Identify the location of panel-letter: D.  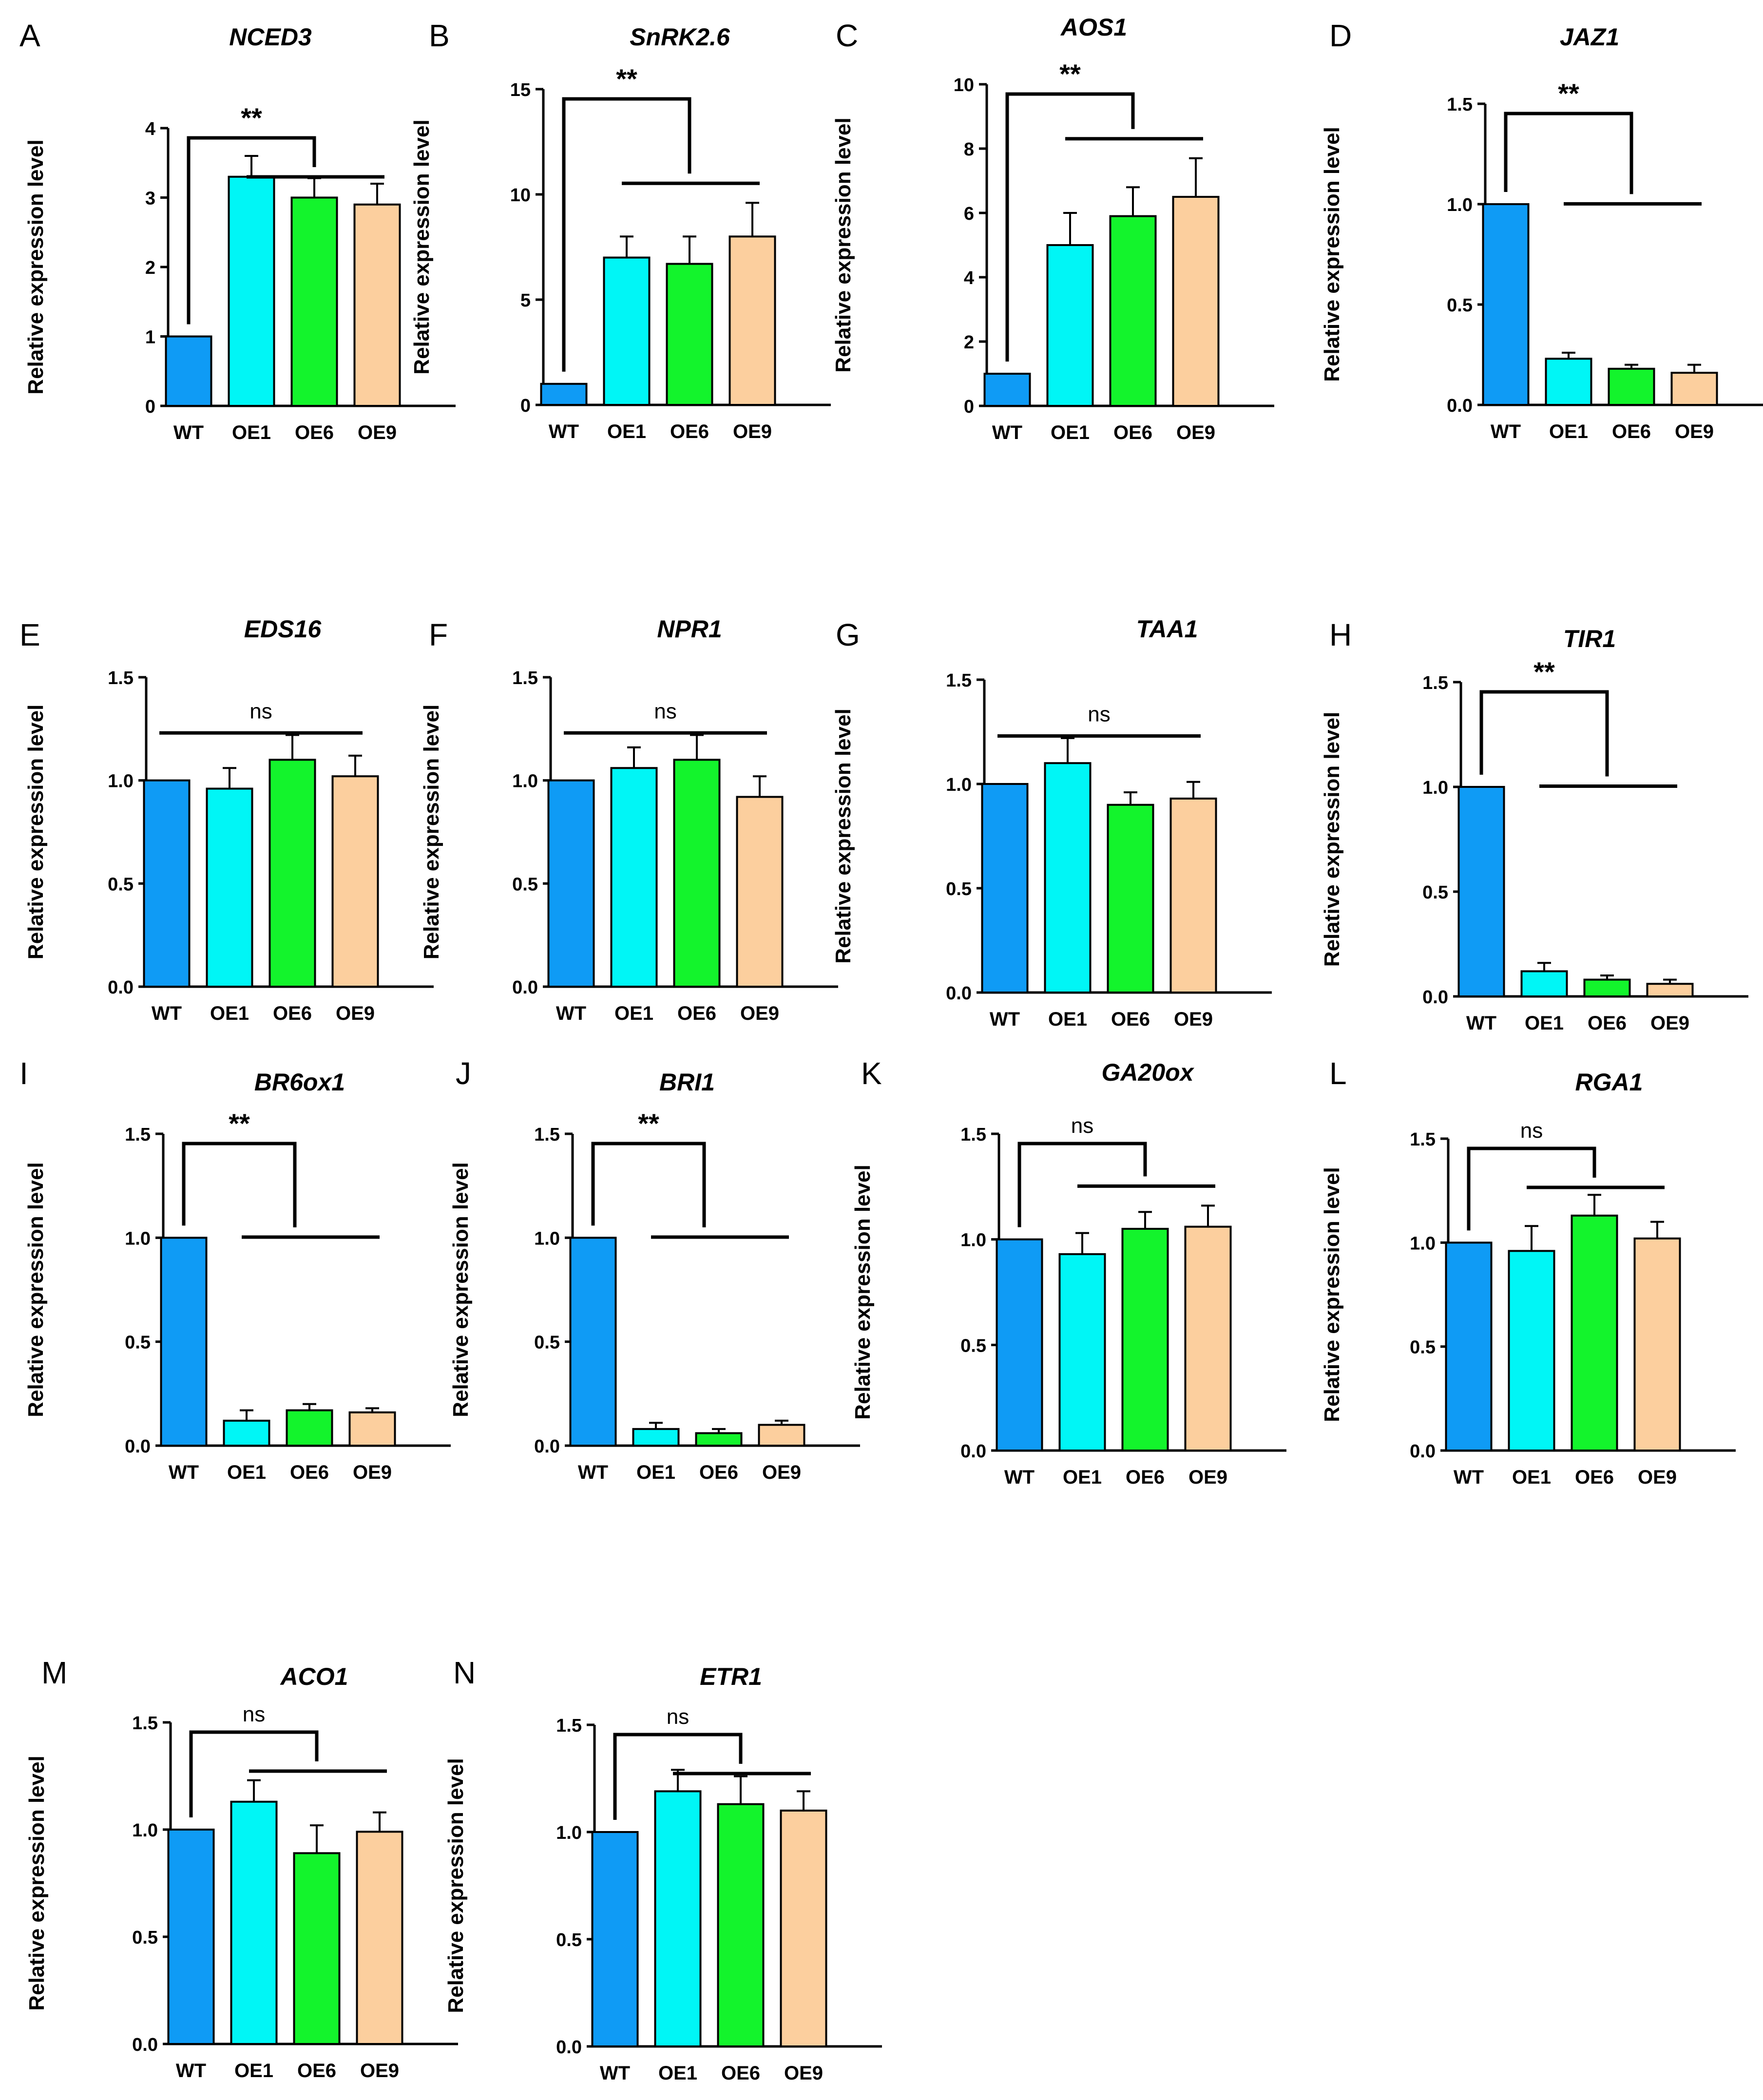
(1340, 35).